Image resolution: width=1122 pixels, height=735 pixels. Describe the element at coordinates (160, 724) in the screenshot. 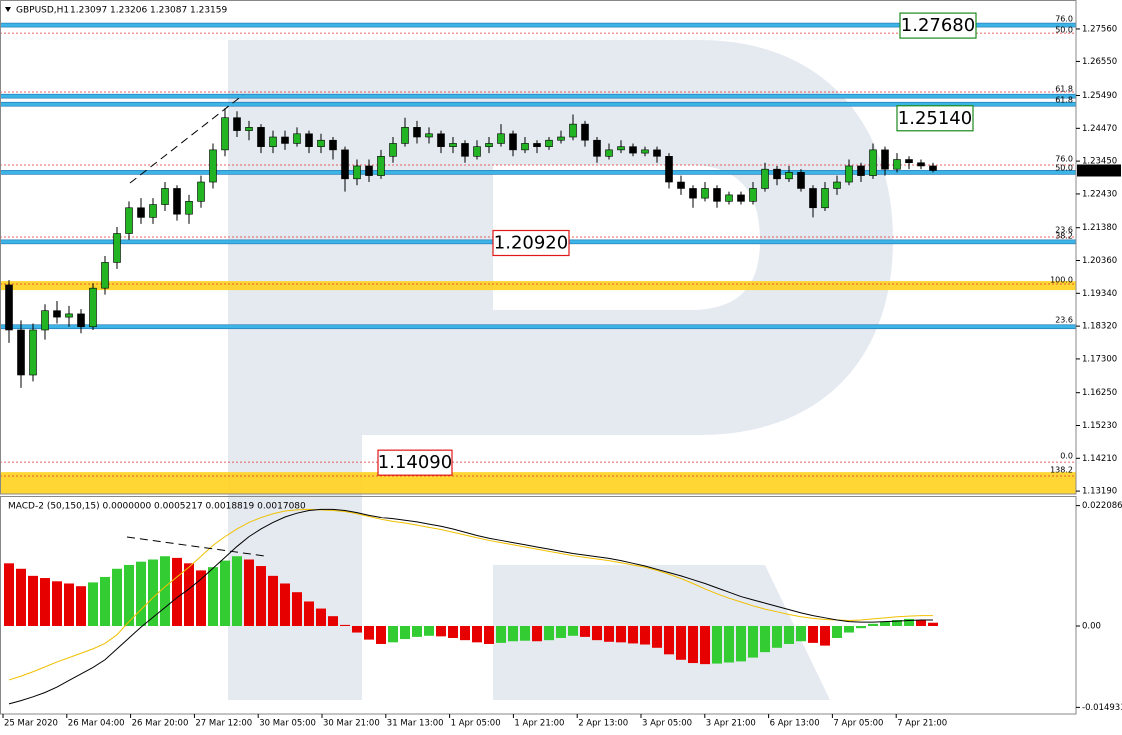

I see `x-tick-label: 26 Mar 20:00` at that location.